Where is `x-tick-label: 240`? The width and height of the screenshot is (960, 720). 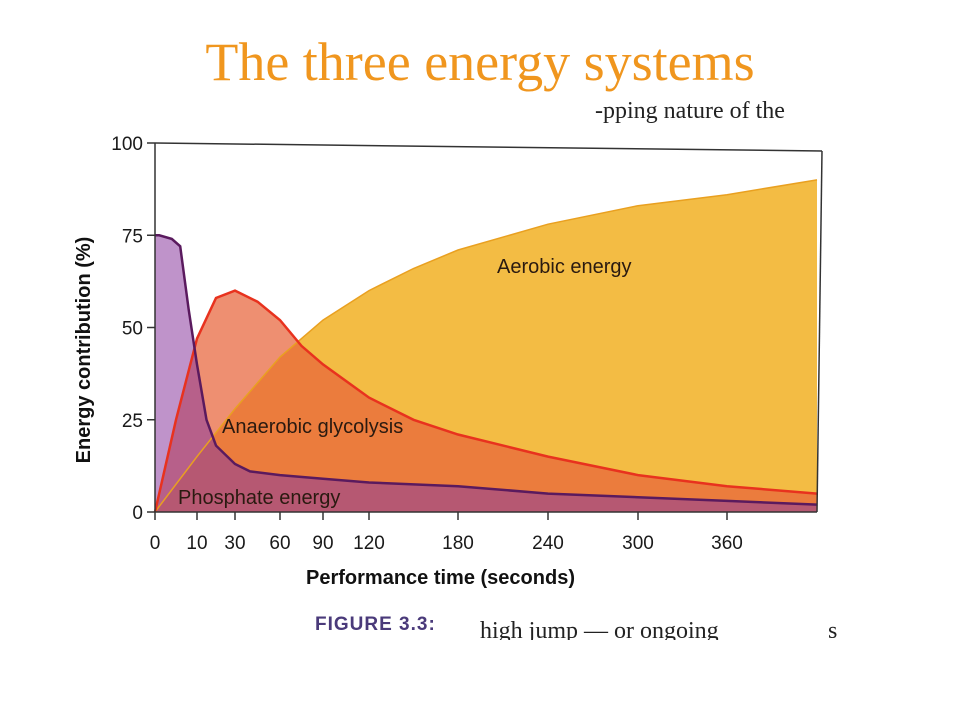 x-tick-label: 240 is located at coordinates (548, 543).